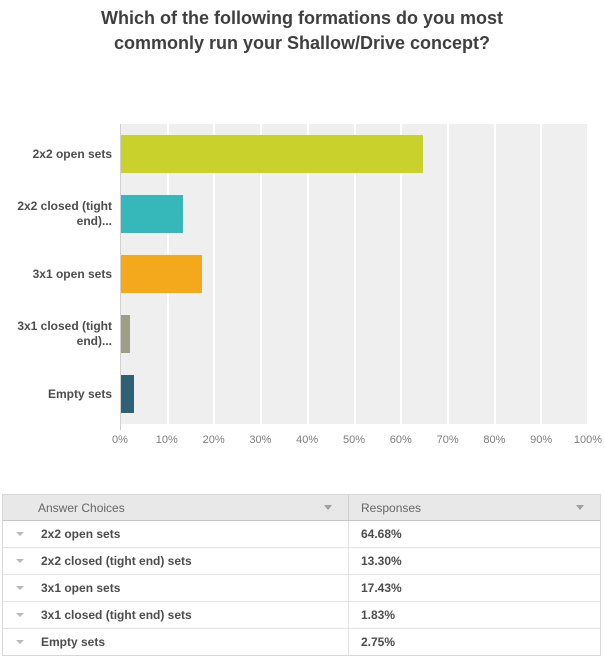 The width and height of the screenshot is (604, 656). I want to click on table-row: 2x2 open sets 64.68%, so click(301, 534).